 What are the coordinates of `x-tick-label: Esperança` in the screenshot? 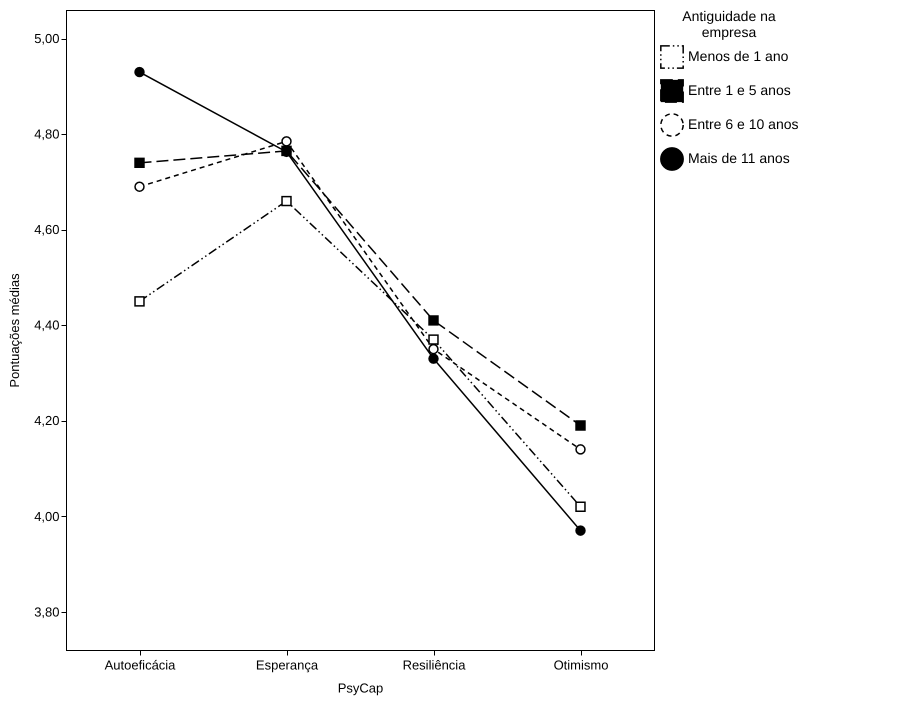 It's located at (287, 665).